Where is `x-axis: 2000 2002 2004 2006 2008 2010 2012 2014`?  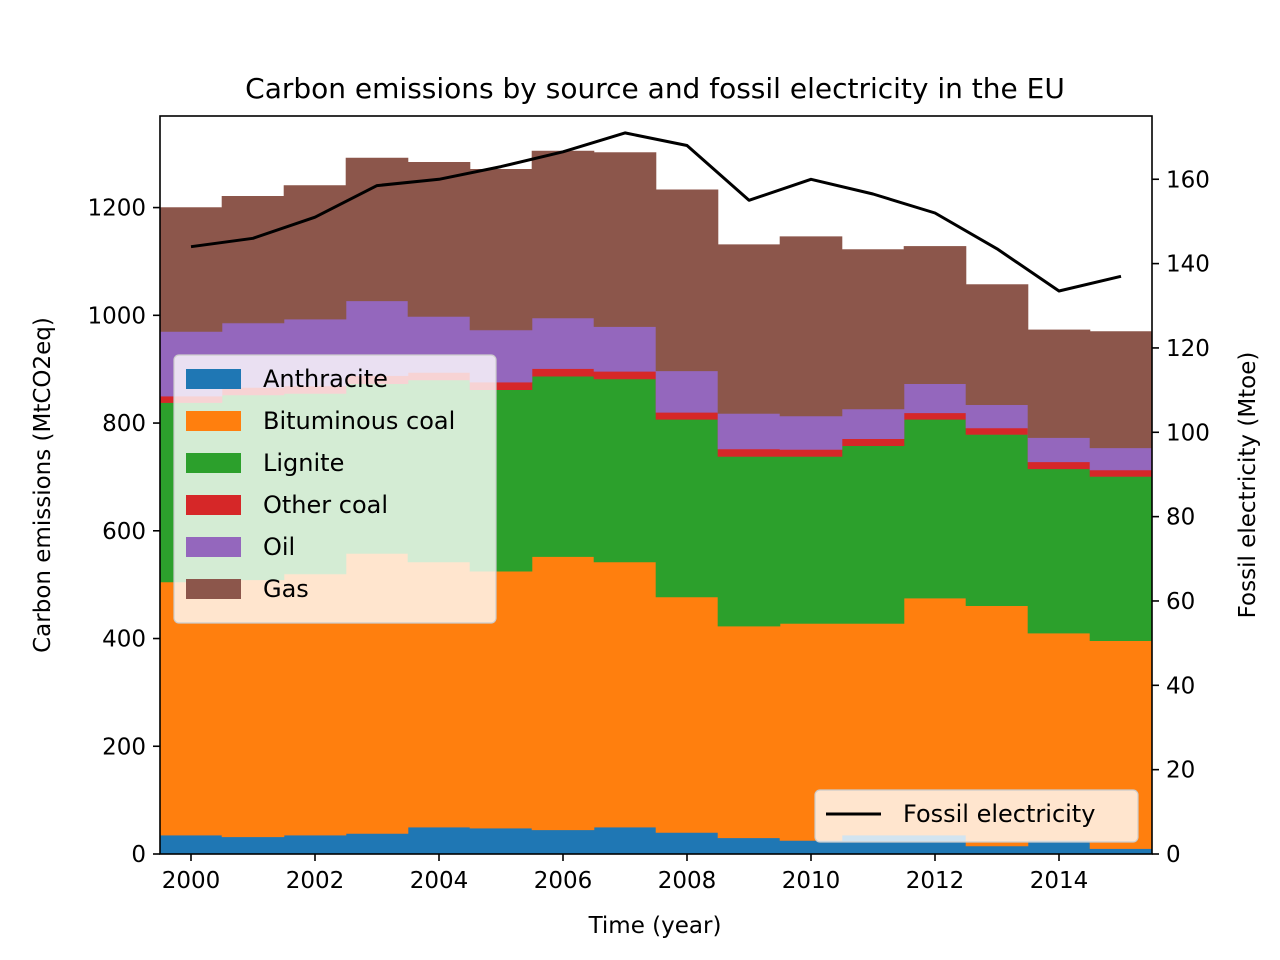
x-axis: 2000 2002 2004 2006 2008 2010 2012 2014 is located at coordinates (625, 874).